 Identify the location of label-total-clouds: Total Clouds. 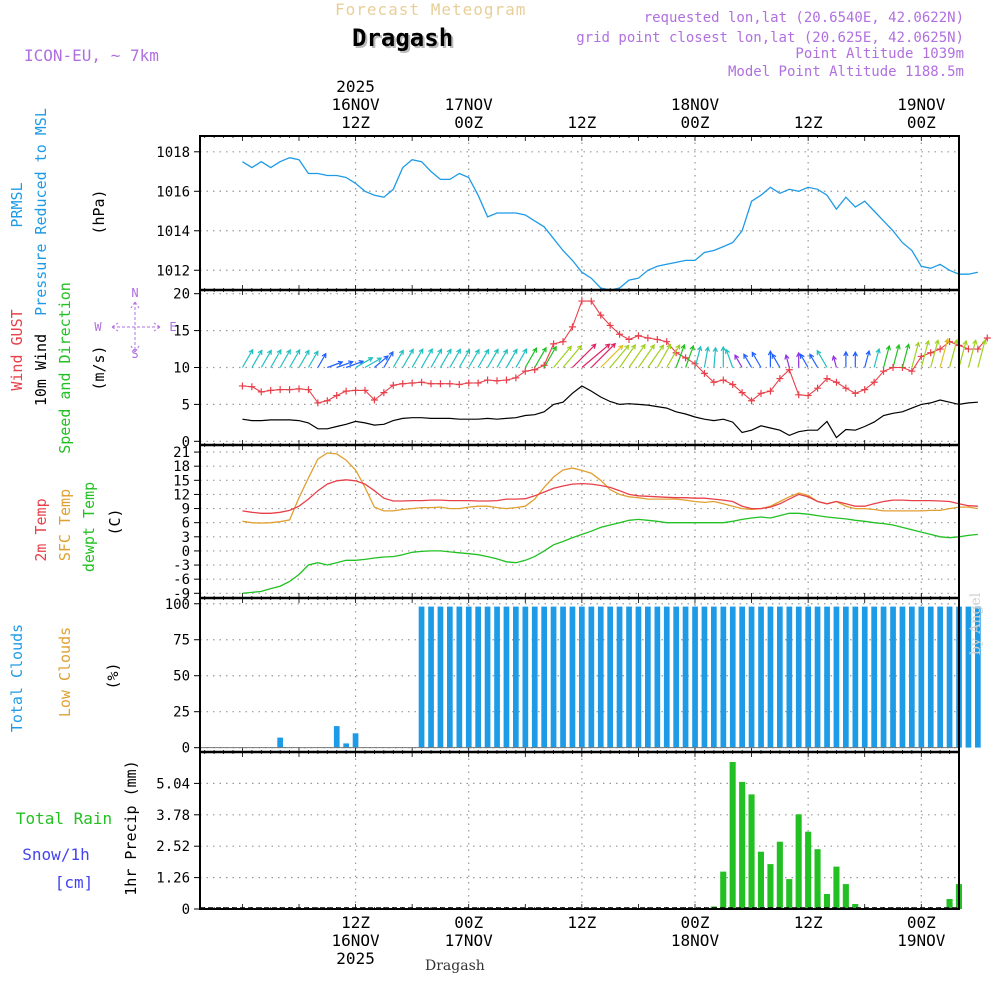
(17, 678).